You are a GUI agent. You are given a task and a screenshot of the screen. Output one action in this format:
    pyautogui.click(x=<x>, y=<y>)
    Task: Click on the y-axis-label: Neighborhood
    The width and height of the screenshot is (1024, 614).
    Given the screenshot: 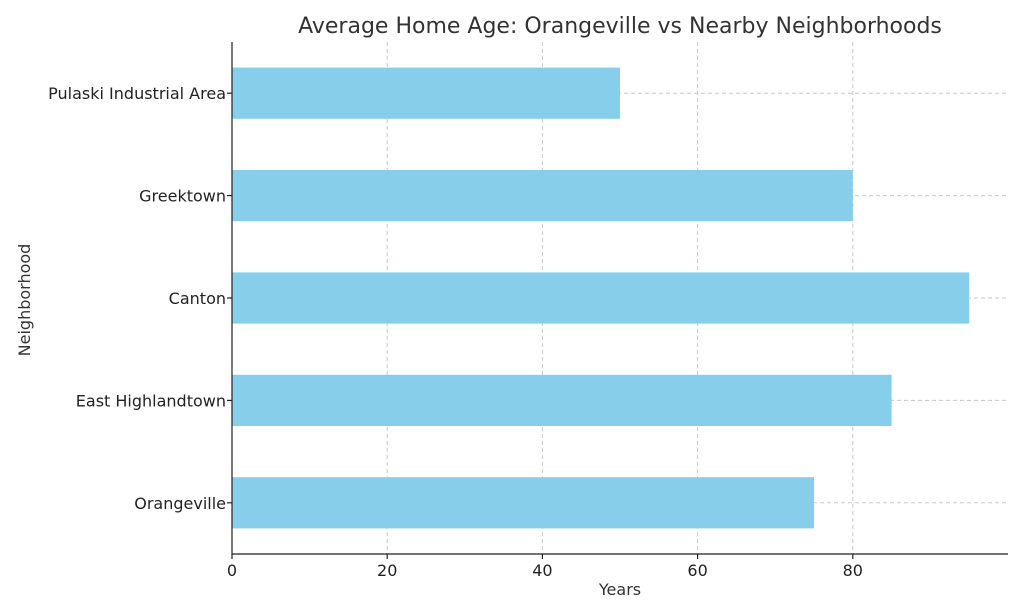 What is the action you would take?
    pyautogui.click(x=24, y=300)
    